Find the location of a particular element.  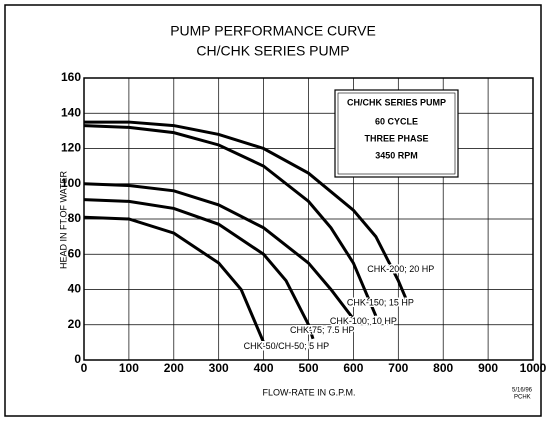

legend-box-inner is located at coordinates (396, 133).